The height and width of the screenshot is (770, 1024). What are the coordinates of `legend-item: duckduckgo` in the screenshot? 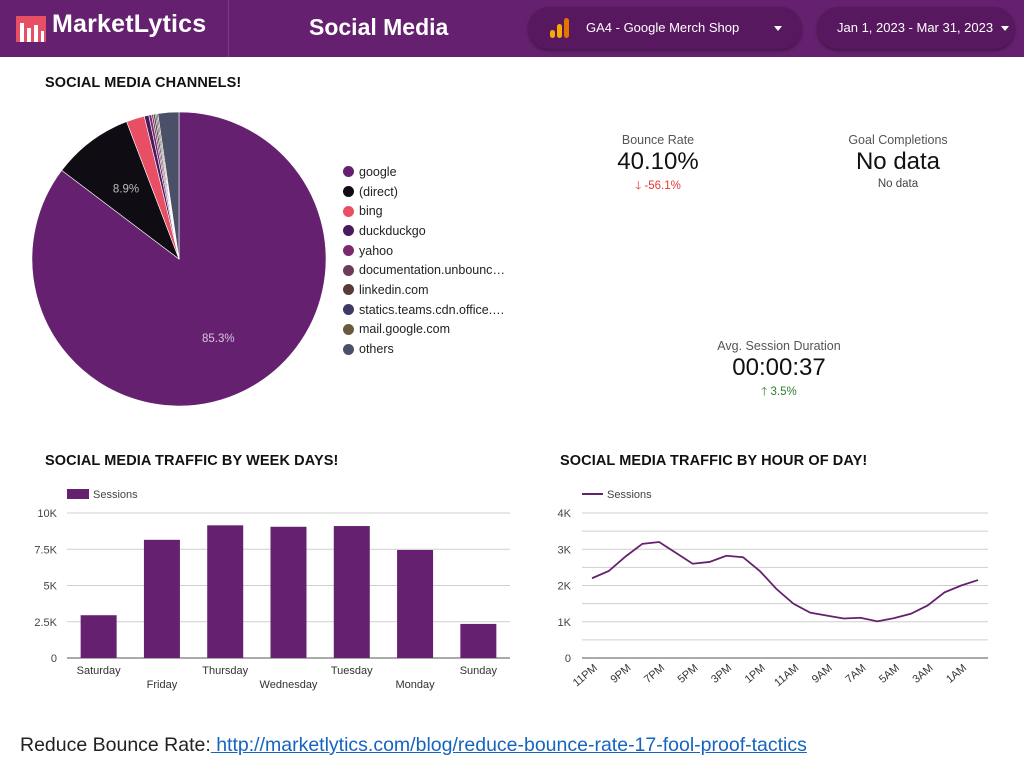 It's located at (426, 231).